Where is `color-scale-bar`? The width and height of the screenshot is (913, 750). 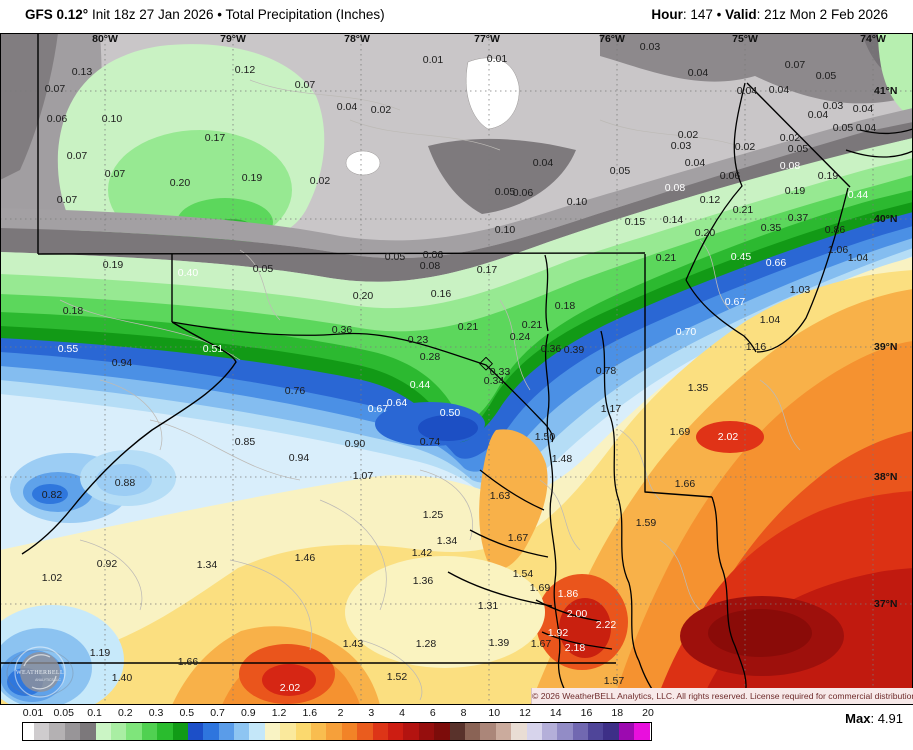
color-scale-bar is located at coordinates (337, 731).